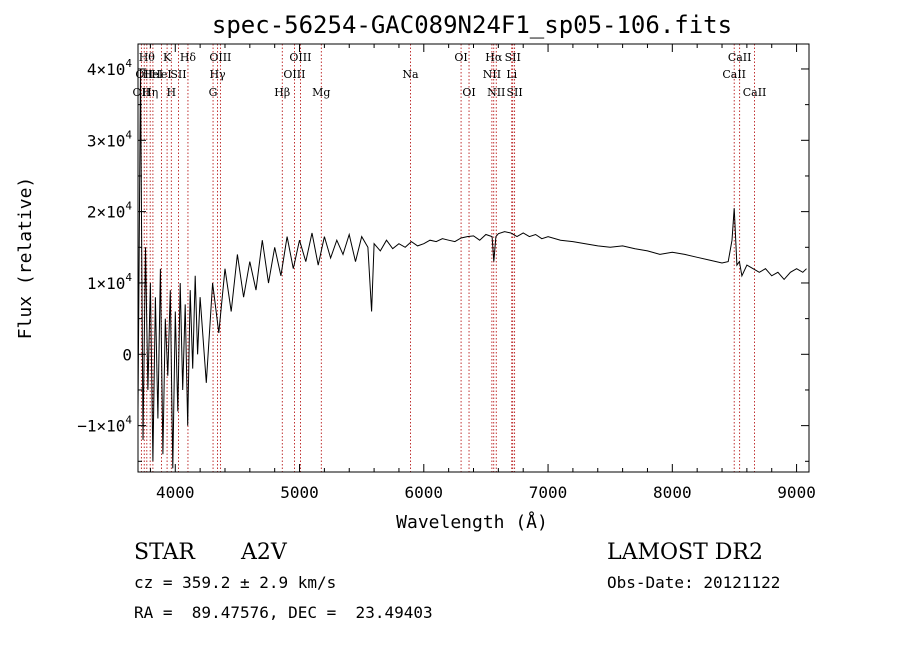 The width and height of the screenshot is (900, 649). What do you see at coordinates (283, 612) in the screenshot?
I see `coordinates-text: RA = 89.47576, DEC = 23.49403` at bounding box center [283, 612].